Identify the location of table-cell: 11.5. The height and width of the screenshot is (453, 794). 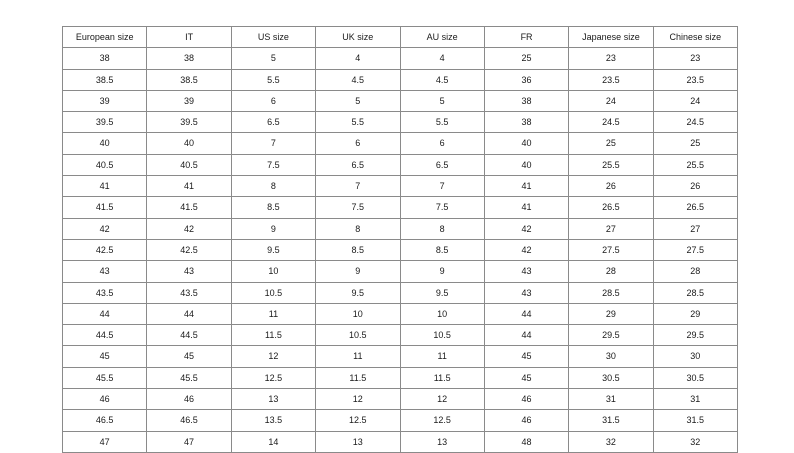
(442, 378).